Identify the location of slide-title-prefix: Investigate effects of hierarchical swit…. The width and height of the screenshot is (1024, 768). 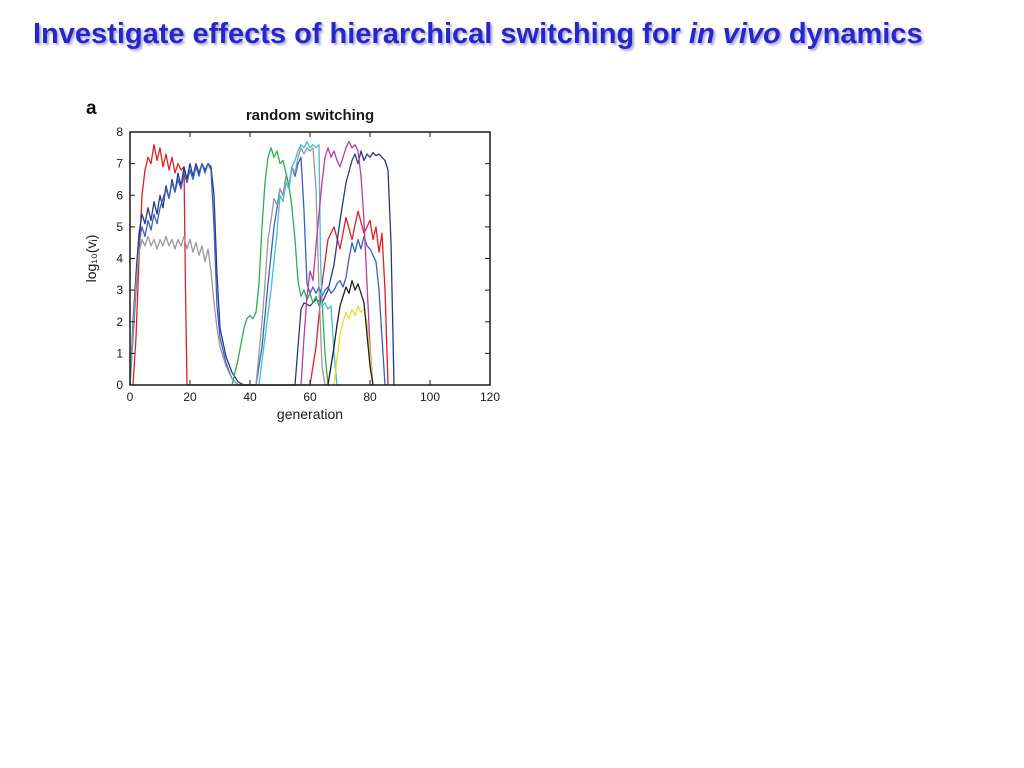
(361, 34).